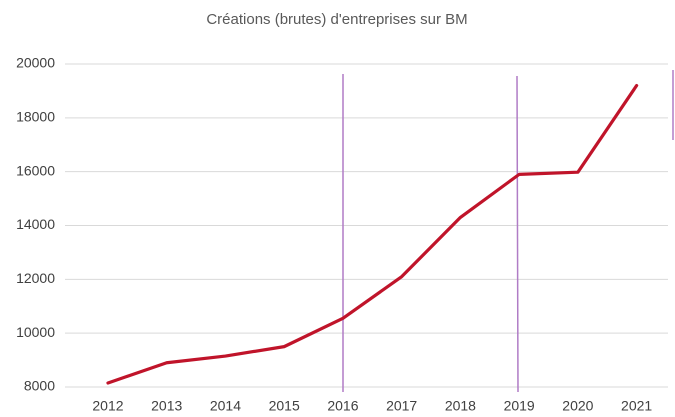  I want to click on x-tick-label: 2016, so click(342, 406).